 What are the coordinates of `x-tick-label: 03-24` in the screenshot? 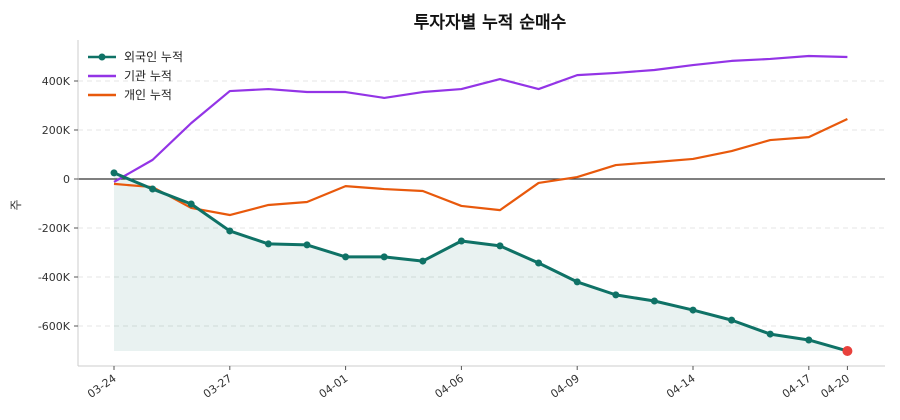 It's located at (102, 386).